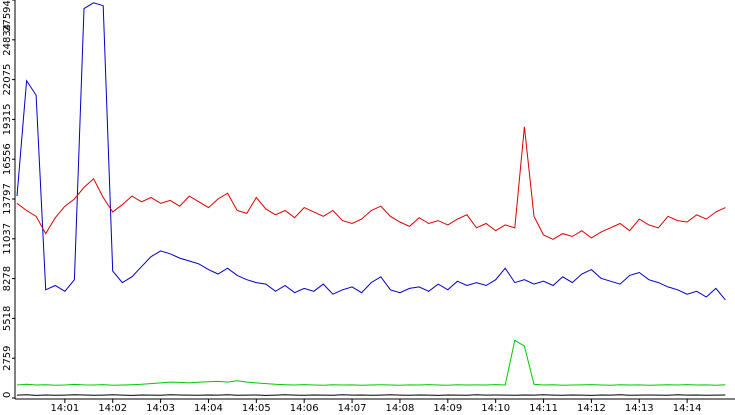 This screenshot has width=735, height=415. Describe the element at coordinates (543, 408) in the screenshot. I see `x-tick-label: 14:11` at that location.